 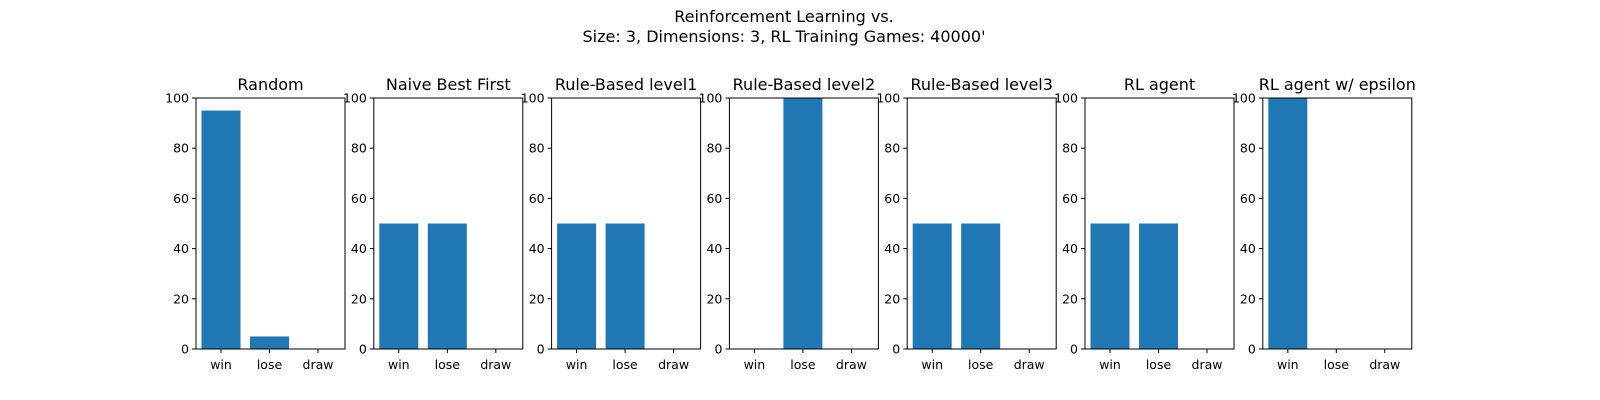 I want to click on subplot-3: 0 20 40 60 80 100 win lose draw Rule-Based level1, so click(x=611, y=223).